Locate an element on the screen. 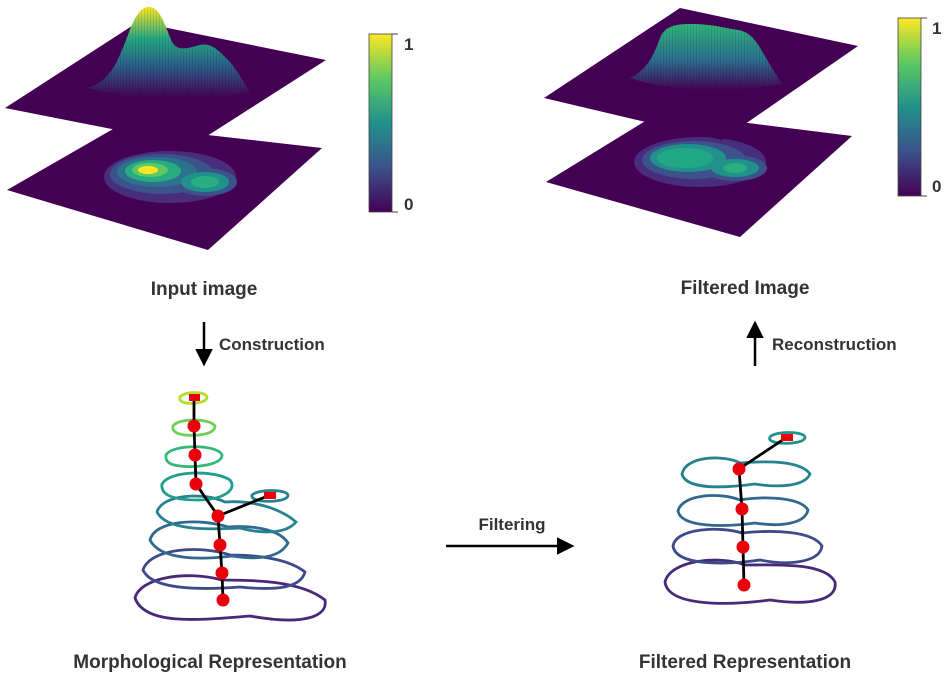 The height and width of the screenshot is (675, 947). input-image-label: Input image is located at coordinates (204, 289).